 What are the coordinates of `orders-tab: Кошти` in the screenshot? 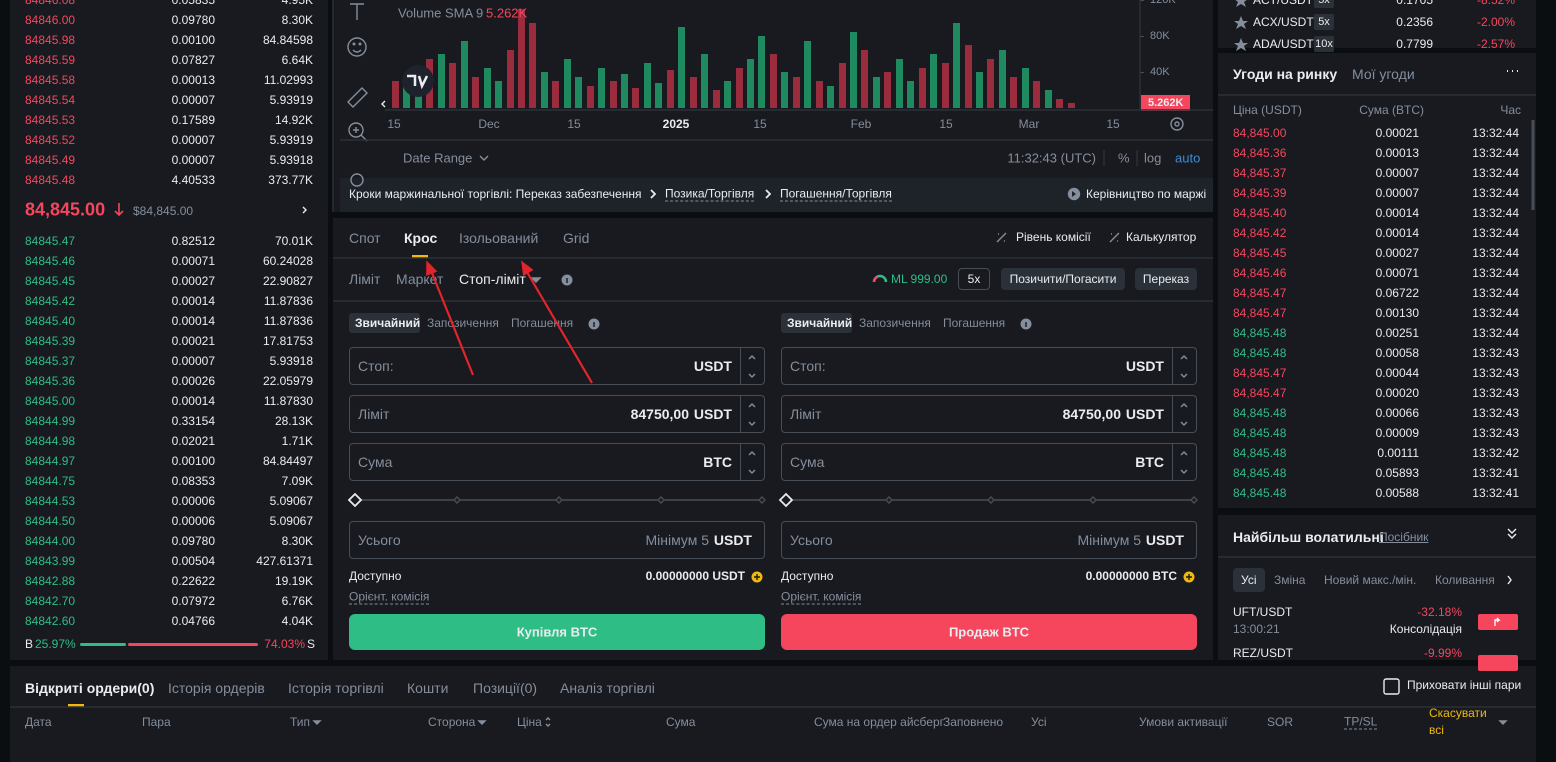 It's located at (428, 688).